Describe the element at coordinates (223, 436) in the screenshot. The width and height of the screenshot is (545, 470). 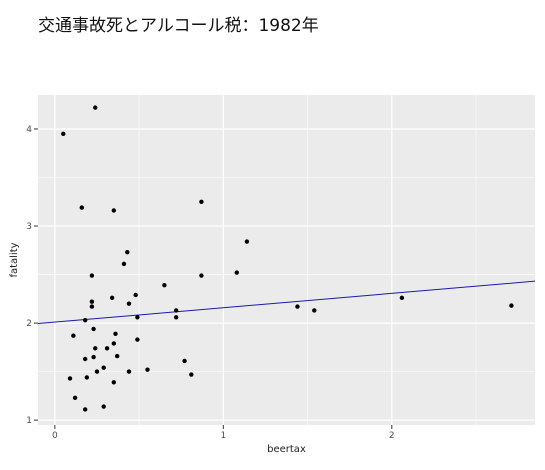
I see `x-tick-label: 1` at that location.